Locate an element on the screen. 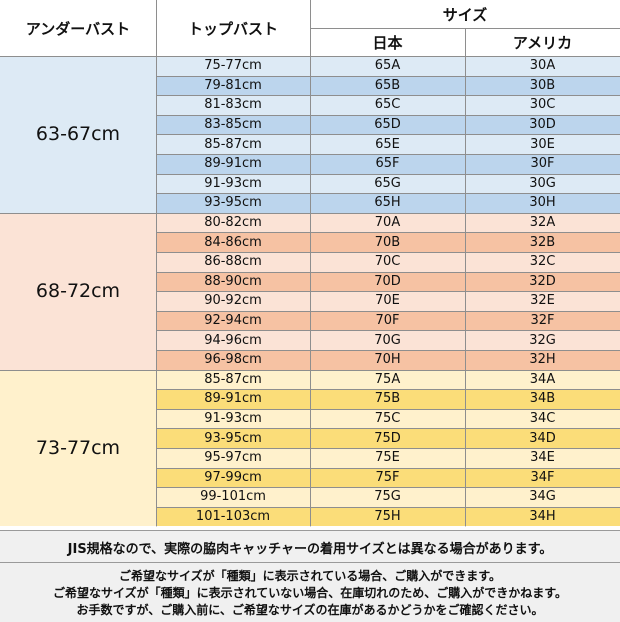 Image resolution: width=620 pixels, height=622 pixels. japan-size-cell: 65F is located at coordinates (387, 164).